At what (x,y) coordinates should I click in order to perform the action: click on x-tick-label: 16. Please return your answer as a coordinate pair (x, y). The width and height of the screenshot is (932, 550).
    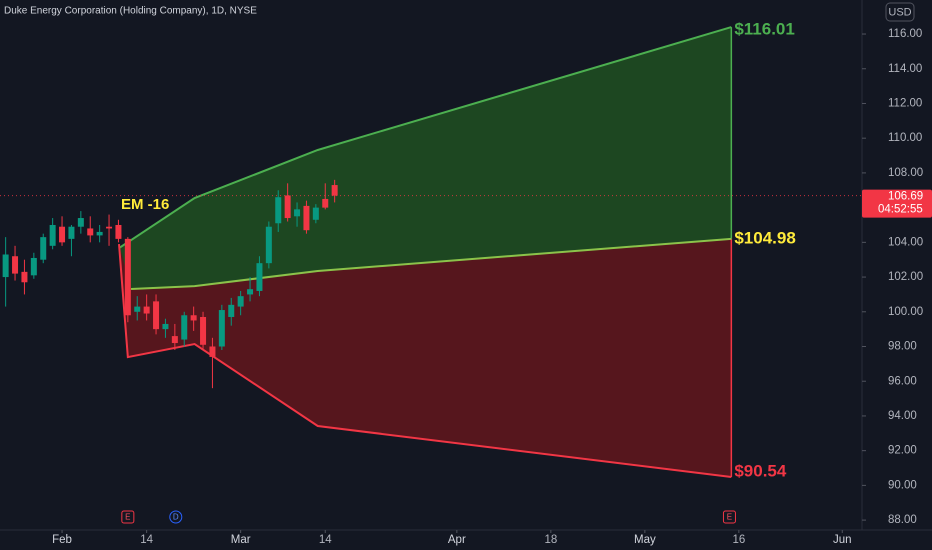
    Looking at the image, I should click on (738, 540).